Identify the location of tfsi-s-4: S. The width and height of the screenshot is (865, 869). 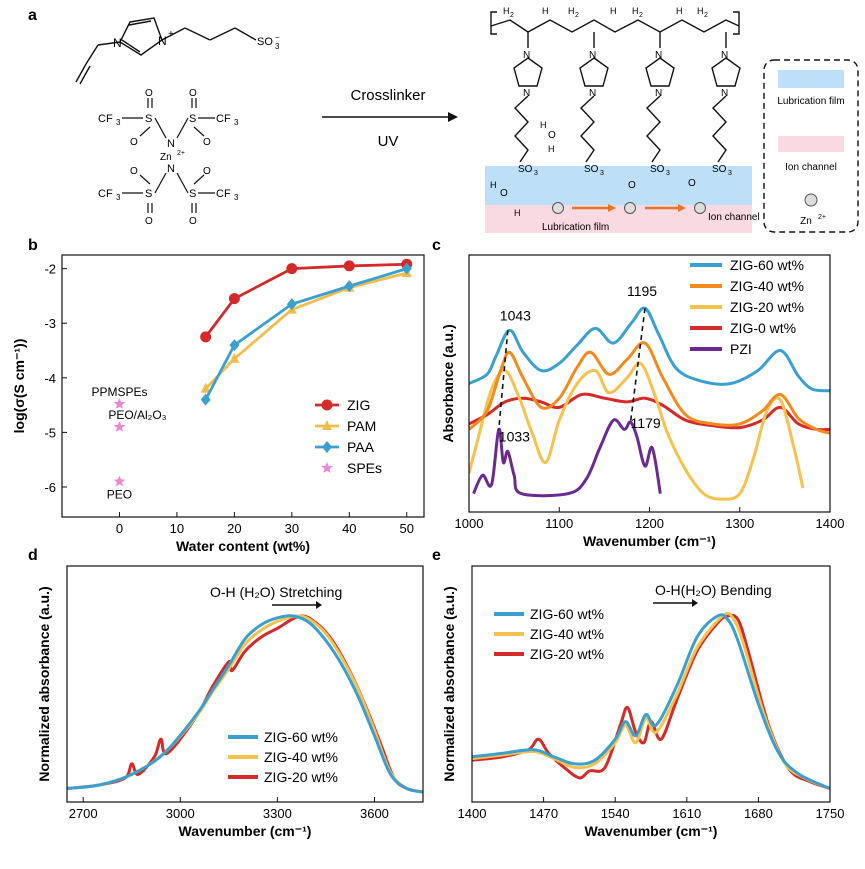
(192, 194).